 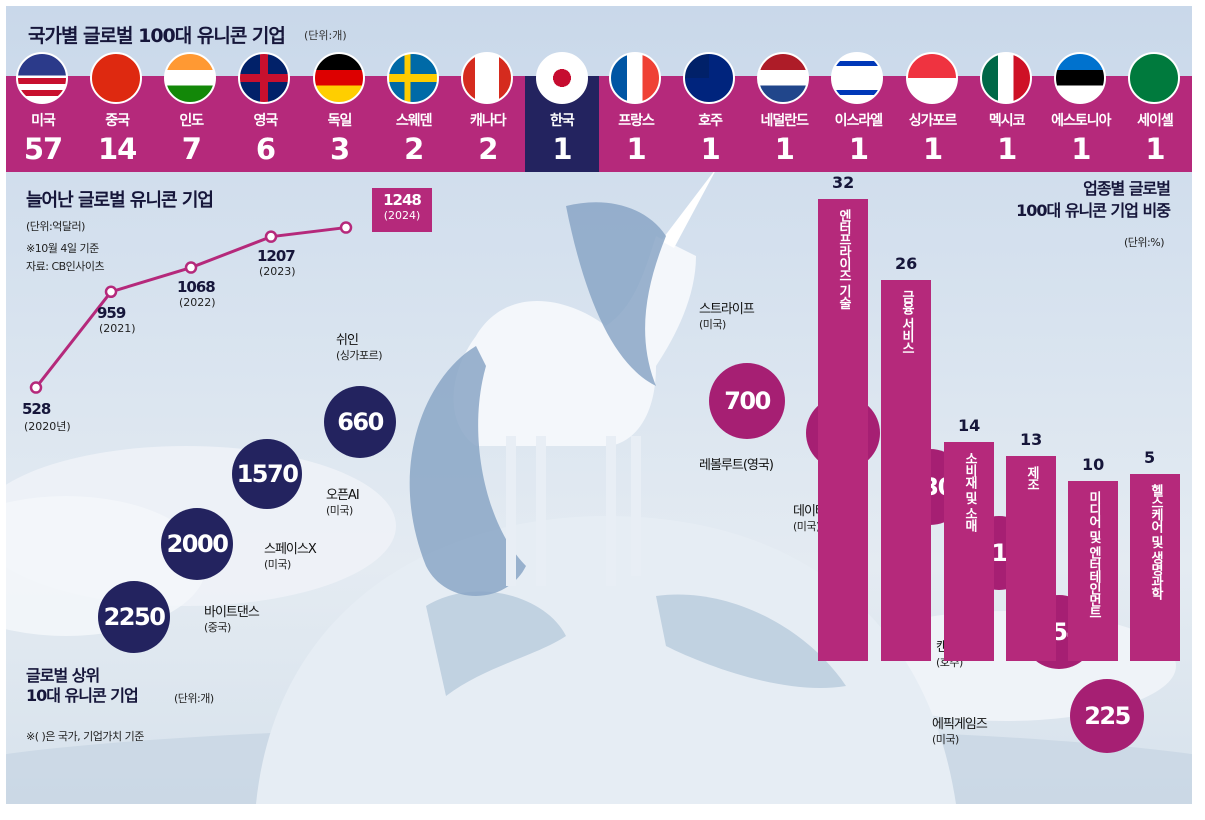 I want to click on country-cell: 중국 14, so click(x=117, y=112).